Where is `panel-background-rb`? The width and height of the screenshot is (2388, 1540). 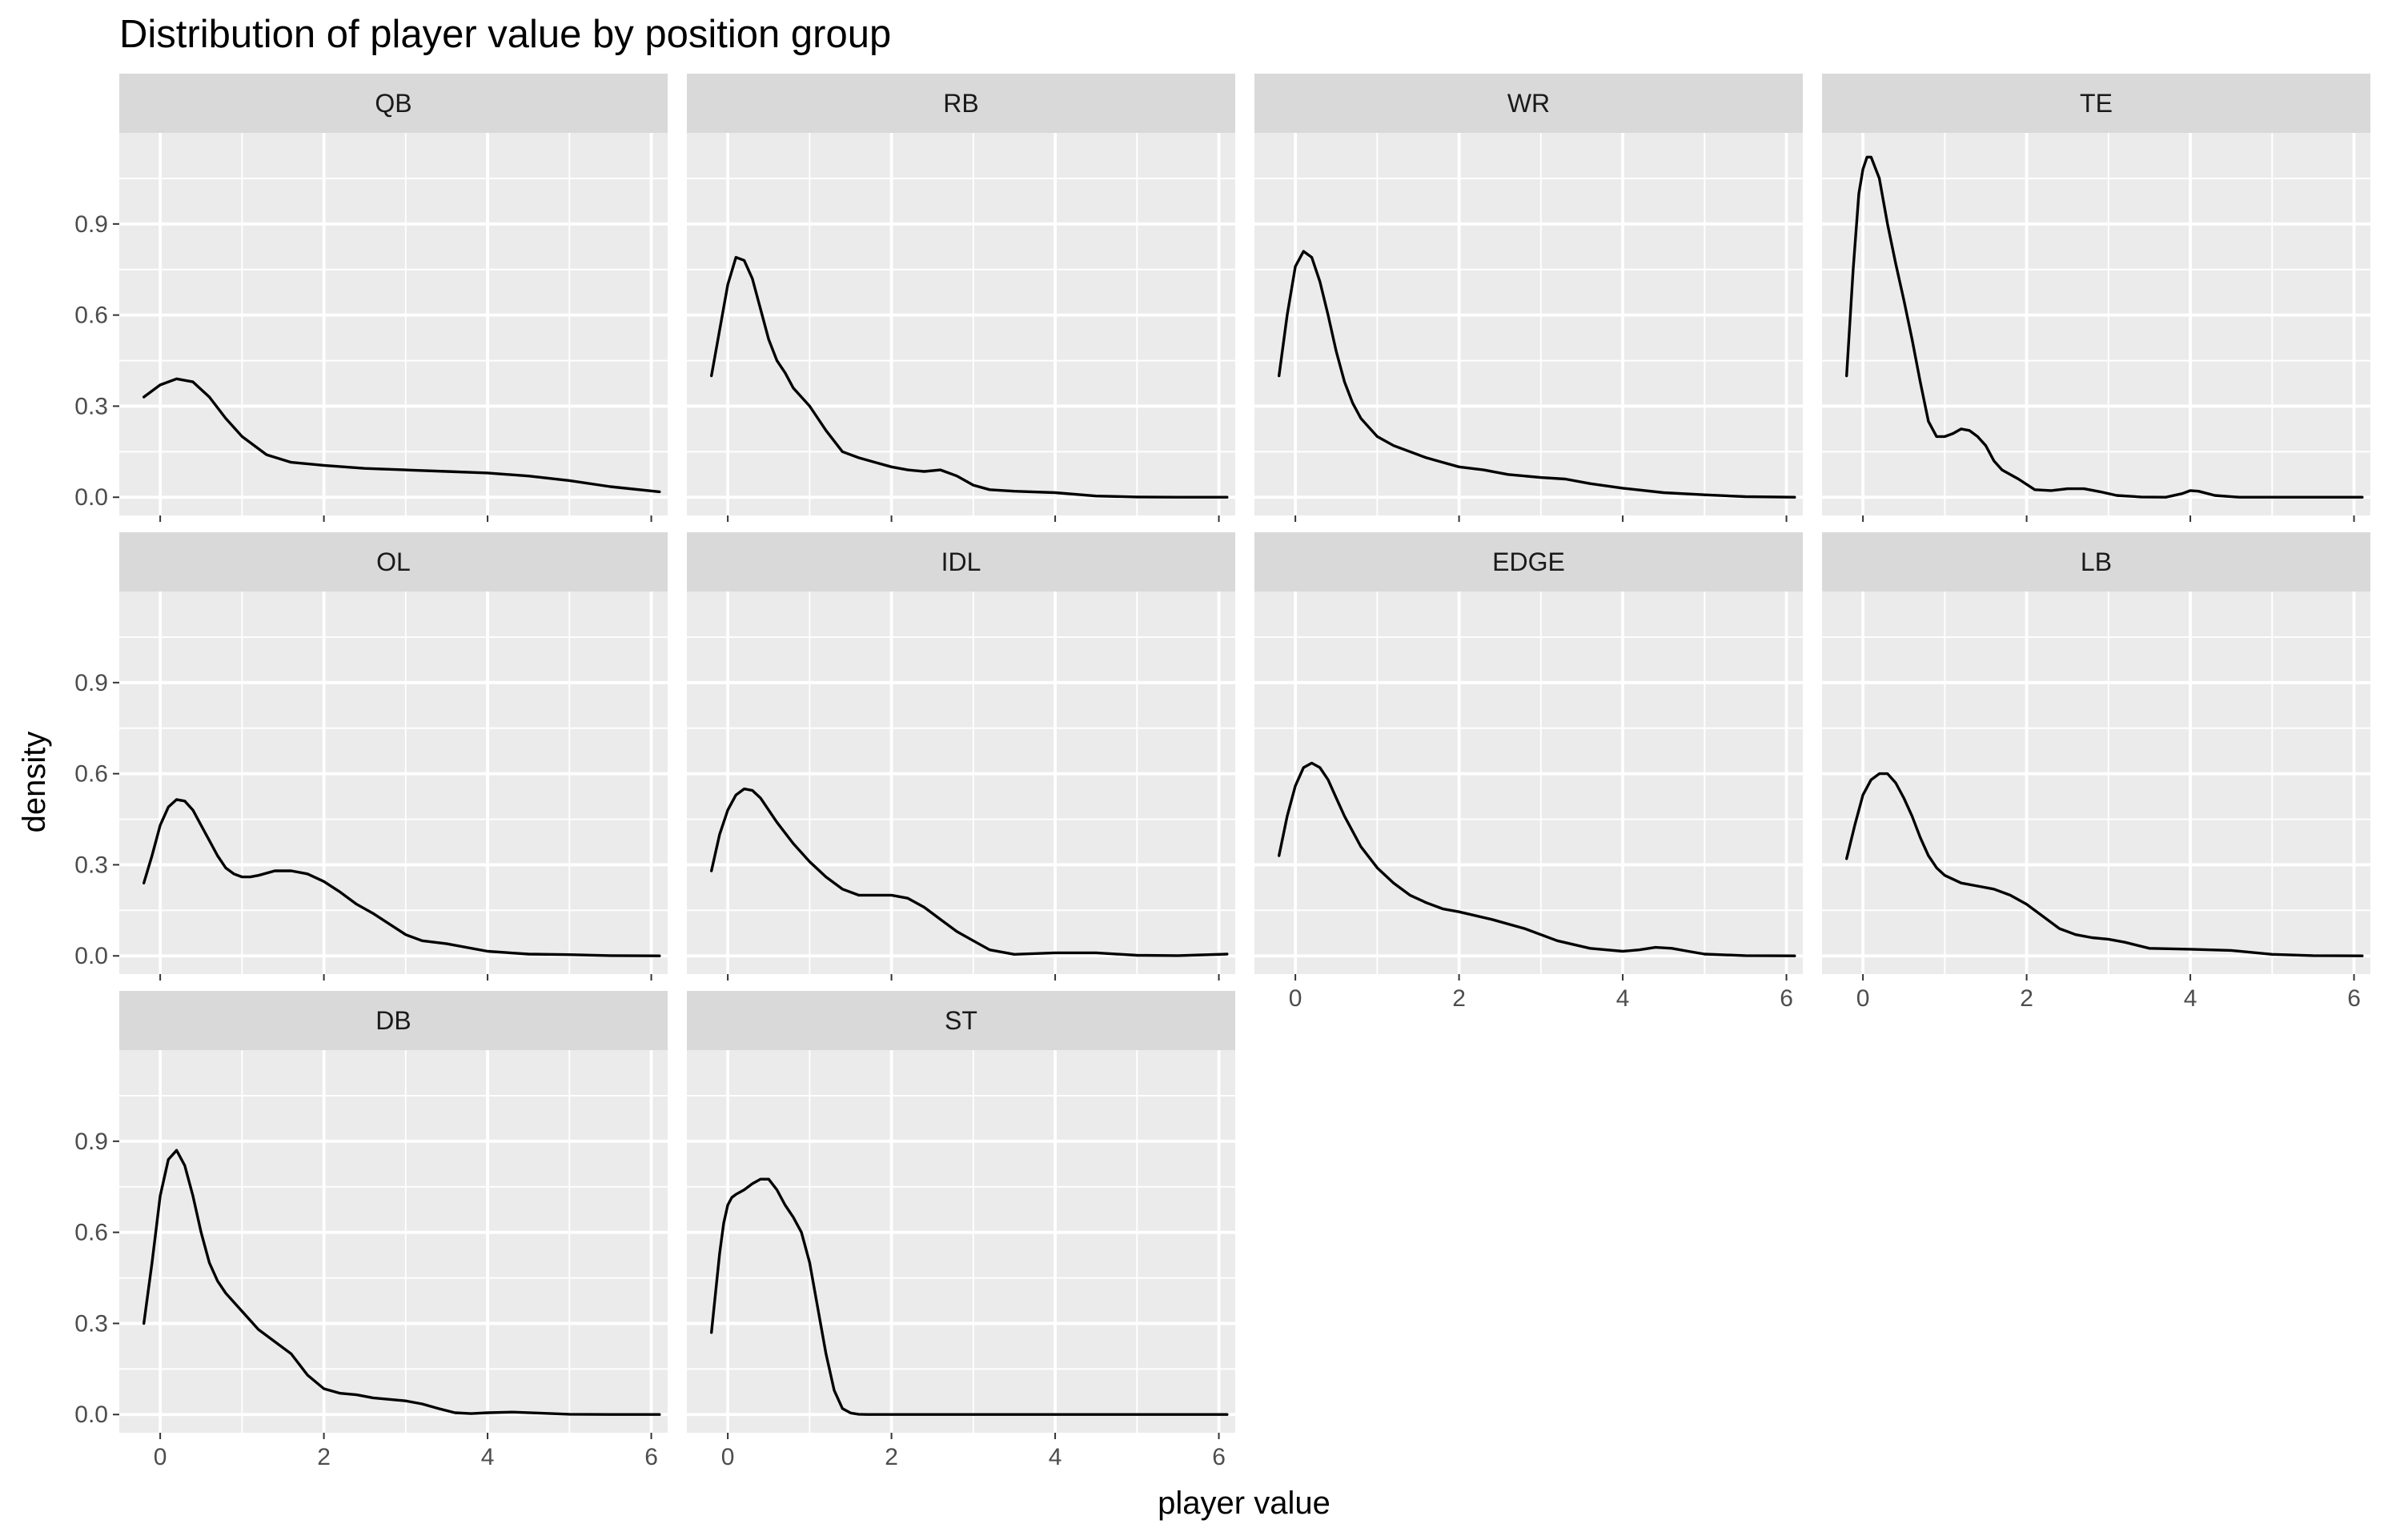
panel-background-rb is located at coordinates (961, 324).